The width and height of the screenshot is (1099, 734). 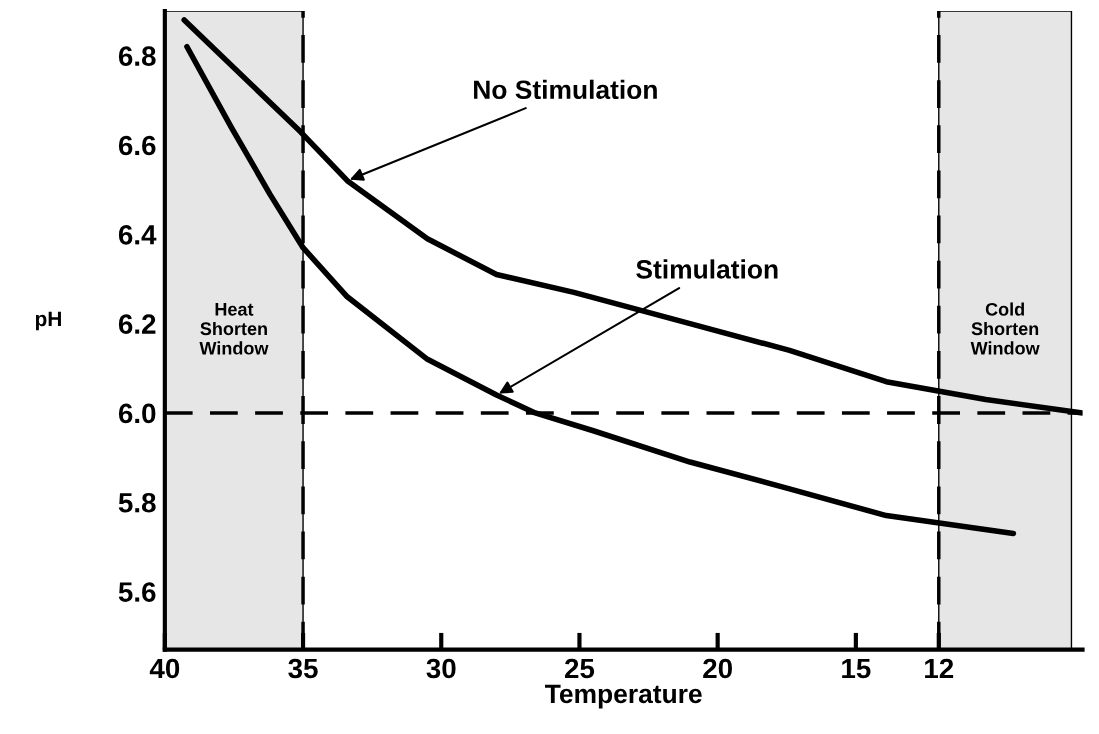 What do you see at coordinates (137, 324) in the screenshot?
I see `y-tick-label: 6.2` at bounding box center [137, 324].